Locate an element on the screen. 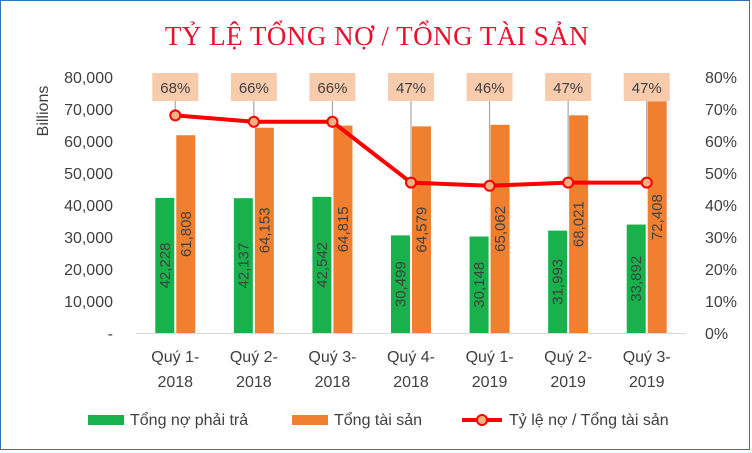 This screenshot has height=453, width=752. y-tick-label: 10,000 is located at coordinates (88, 302).